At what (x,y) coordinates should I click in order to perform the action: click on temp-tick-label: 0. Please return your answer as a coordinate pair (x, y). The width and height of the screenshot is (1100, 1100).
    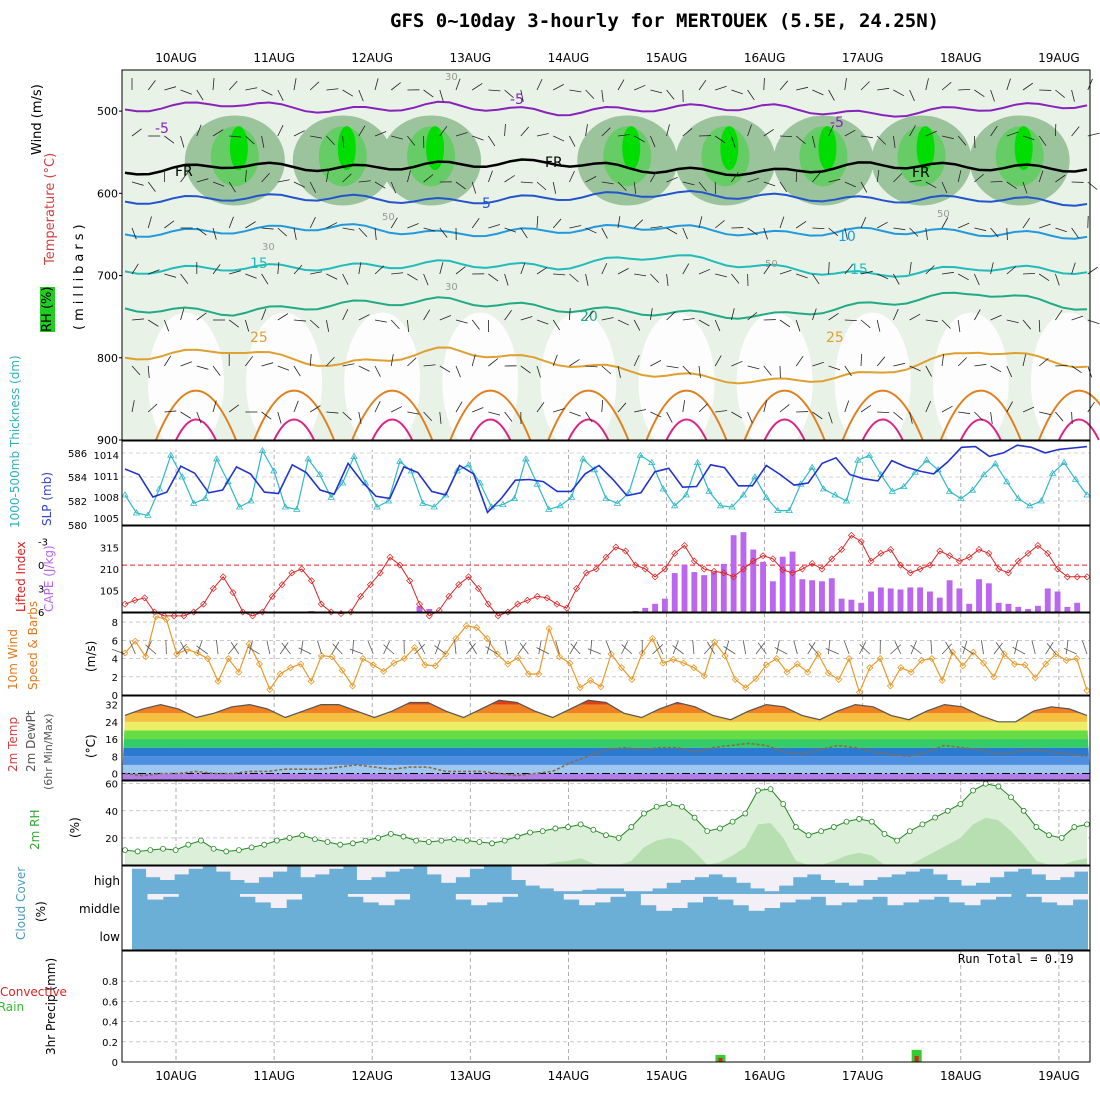
    Looking at the image, I should click on (115, 775).